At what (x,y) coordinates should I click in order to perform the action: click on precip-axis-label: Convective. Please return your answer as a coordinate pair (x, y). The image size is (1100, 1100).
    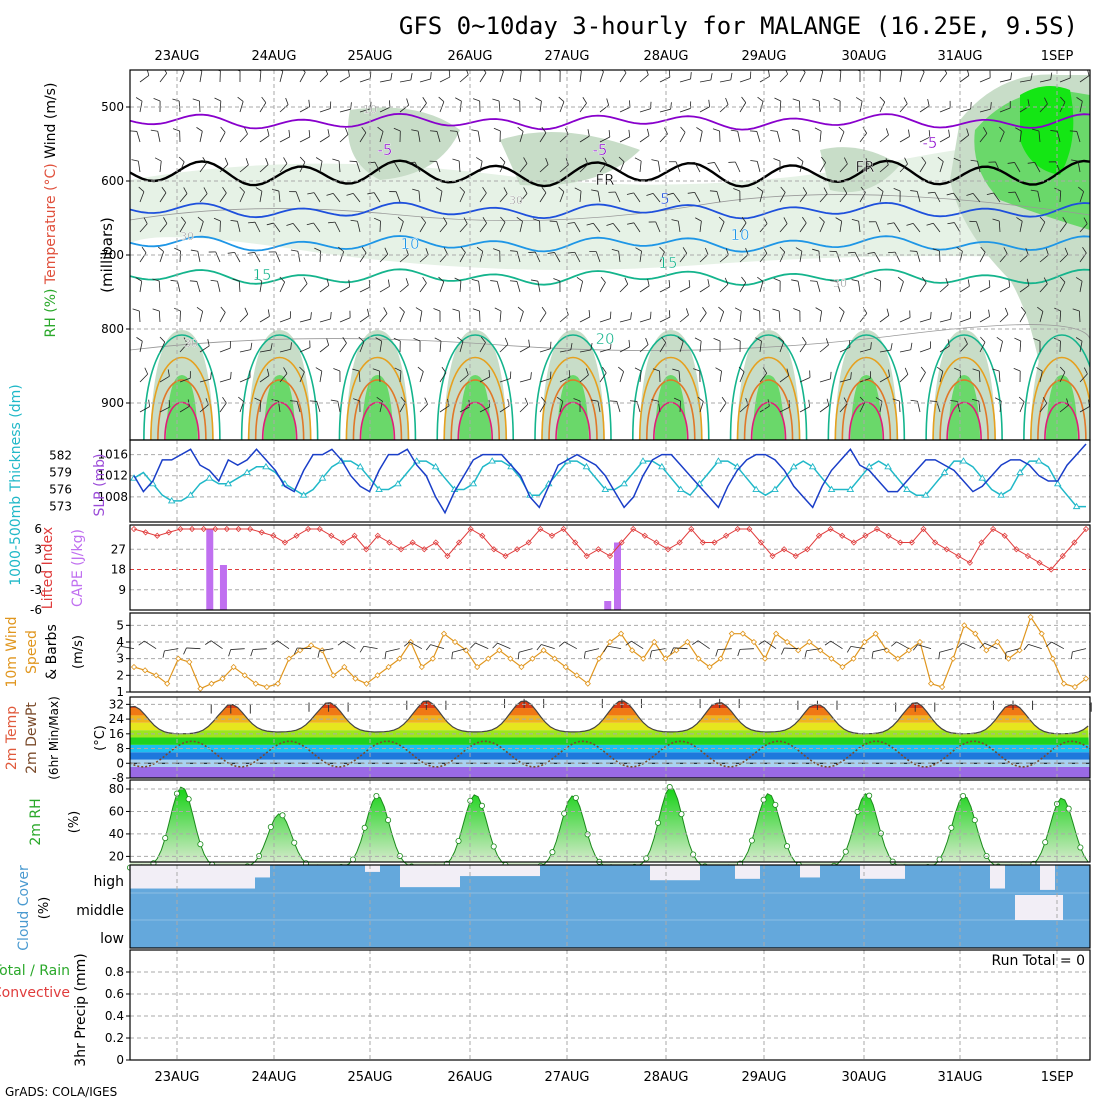
    Looking at the image, I should click on (35, 993).